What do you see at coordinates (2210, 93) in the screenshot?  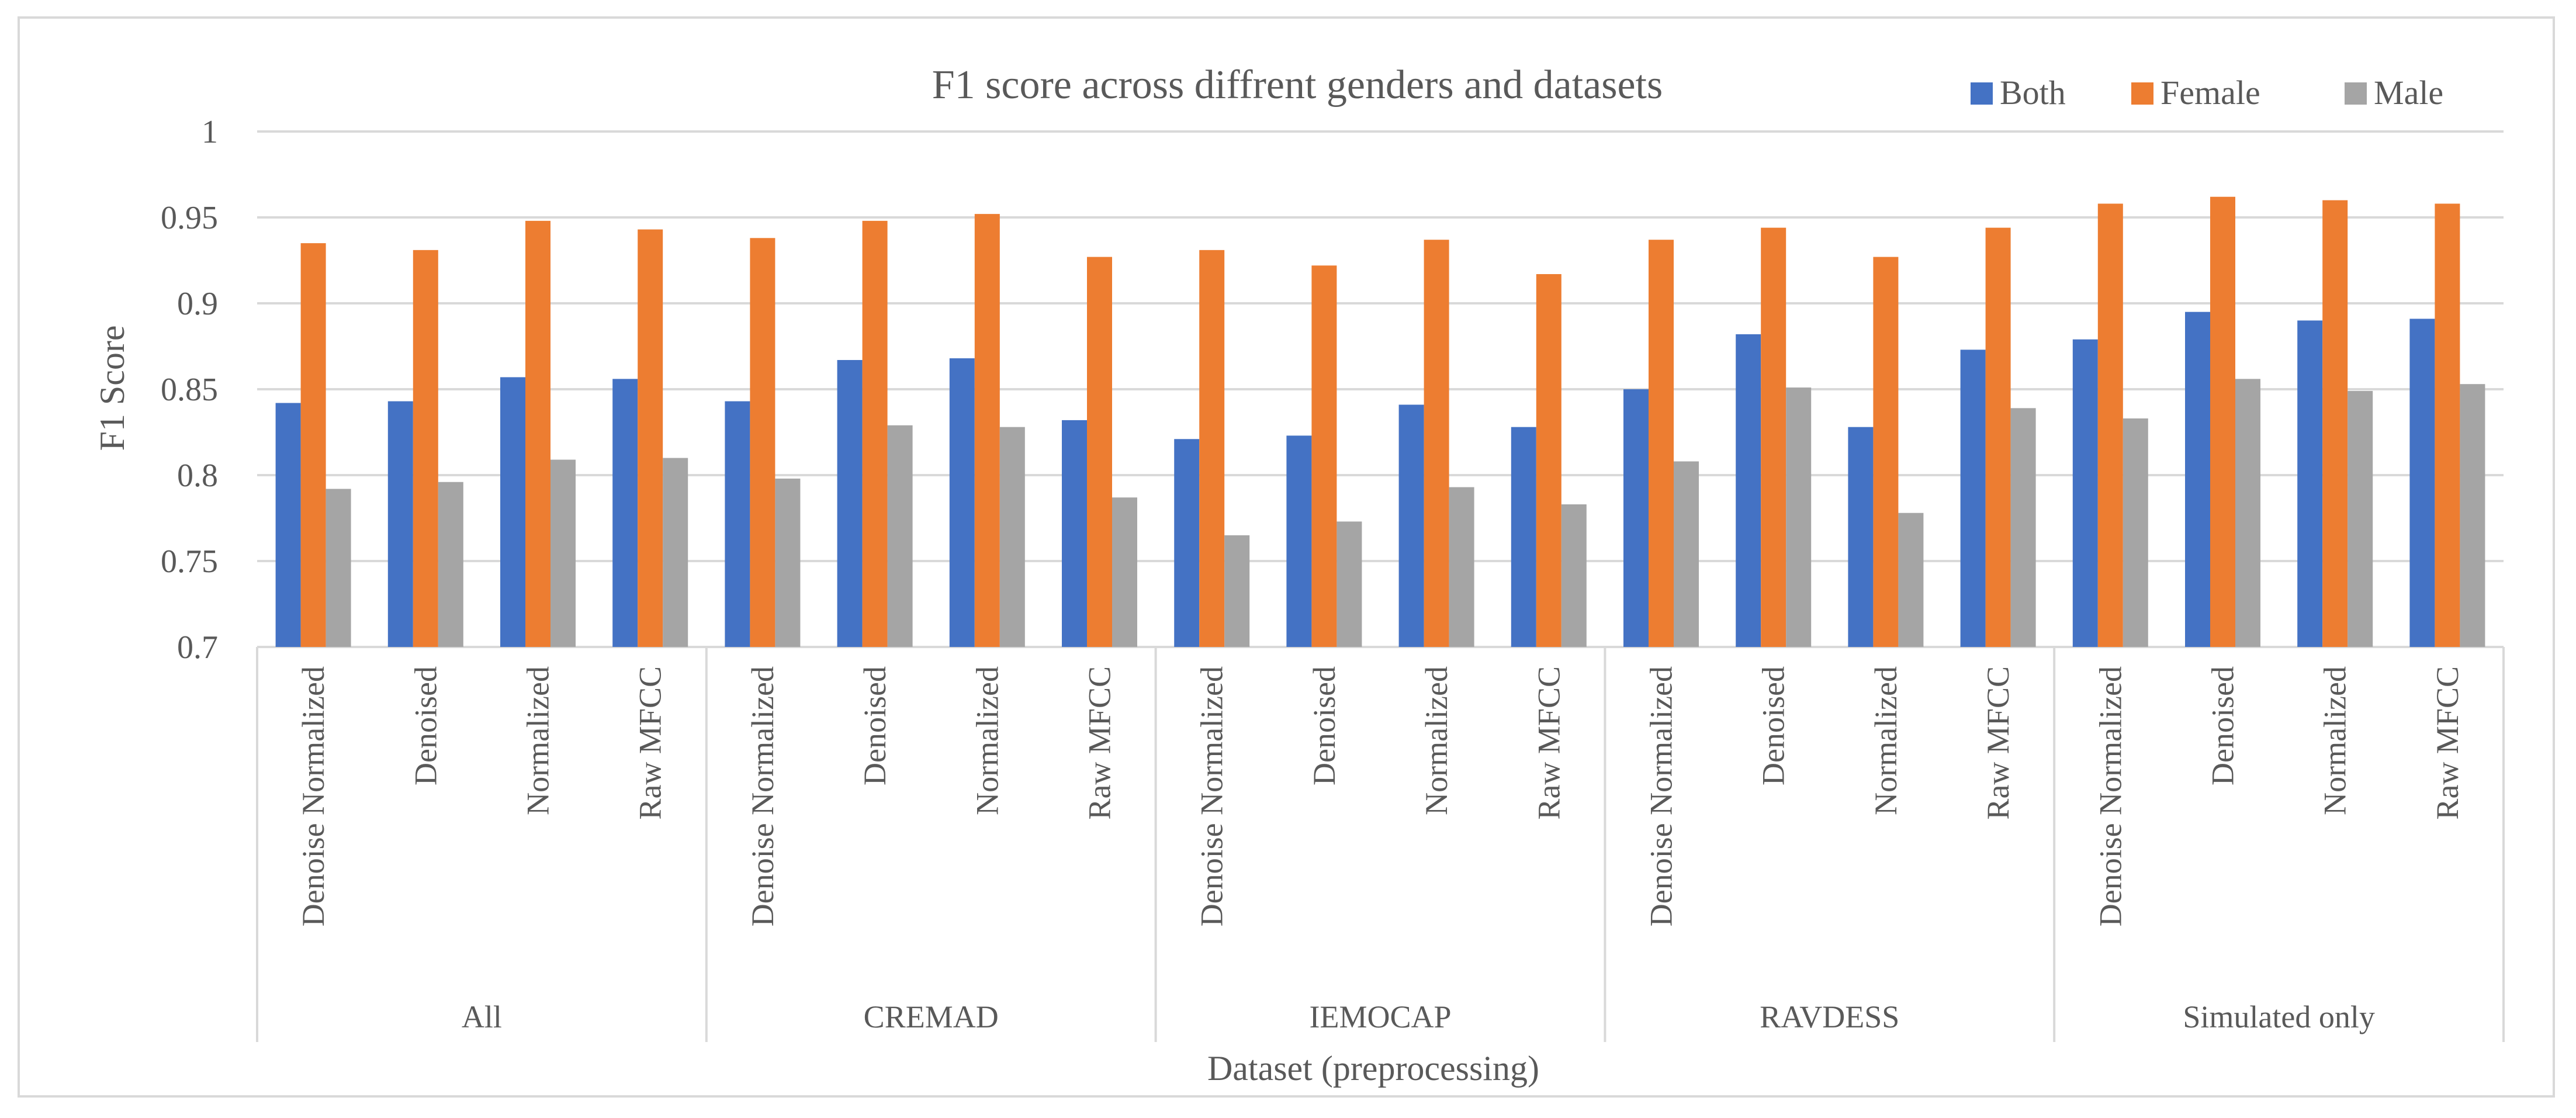 I see `legend-label-female: Female` at bounding box center [2210, 93].